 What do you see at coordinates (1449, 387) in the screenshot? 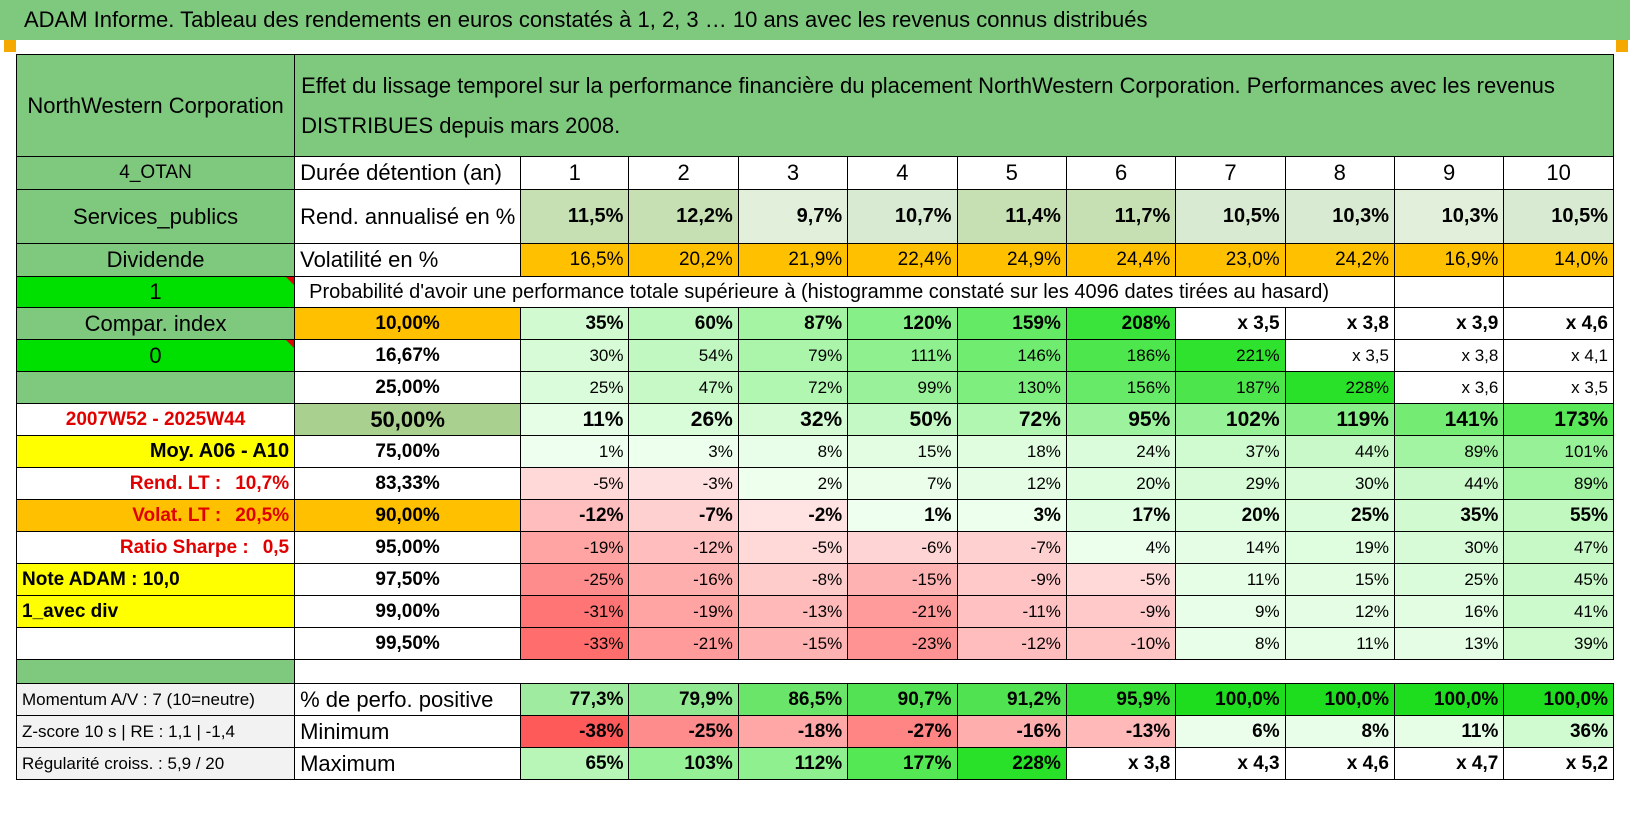
I see `quantile-value-cell: x 3,6` at bounding box center [1449, 387].